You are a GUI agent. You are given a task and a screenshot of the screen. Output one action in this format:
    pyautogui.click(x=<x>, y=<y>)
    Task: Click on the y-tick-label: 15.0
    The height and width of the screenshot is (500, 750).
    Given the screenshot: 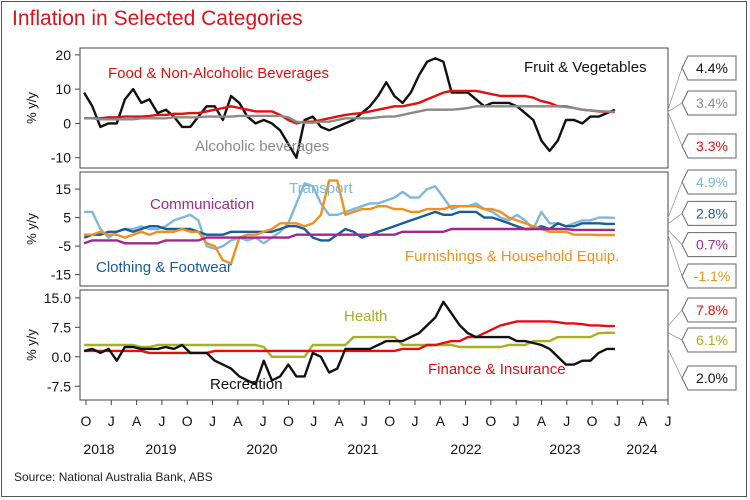 What is the action you would take?
    pyautogui.click(x=57, y=298)
    